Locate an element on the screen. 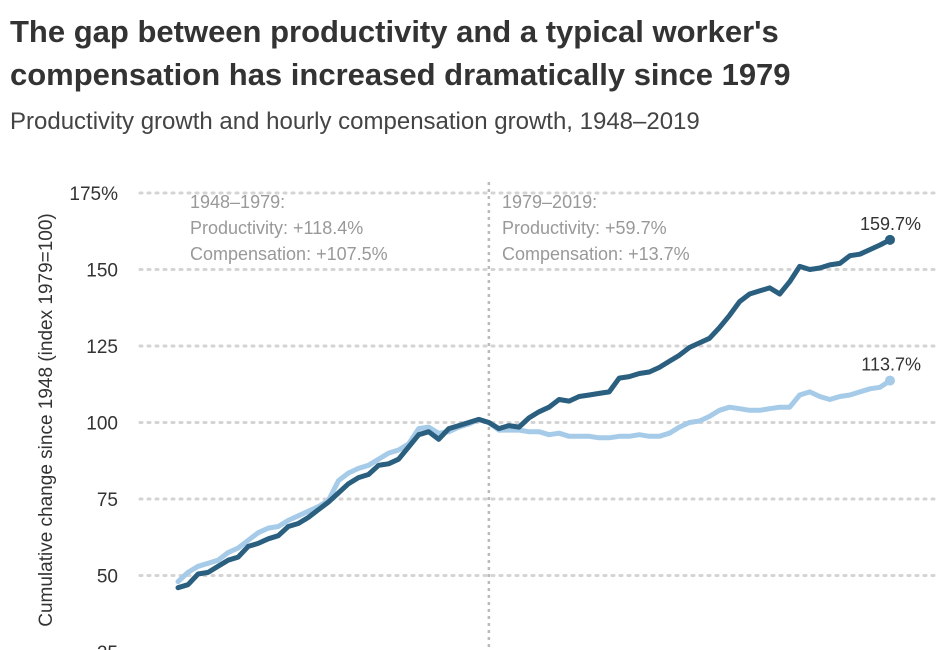  annotation-1-line-1: 1948–1979: is located at coordinates (237, 202).